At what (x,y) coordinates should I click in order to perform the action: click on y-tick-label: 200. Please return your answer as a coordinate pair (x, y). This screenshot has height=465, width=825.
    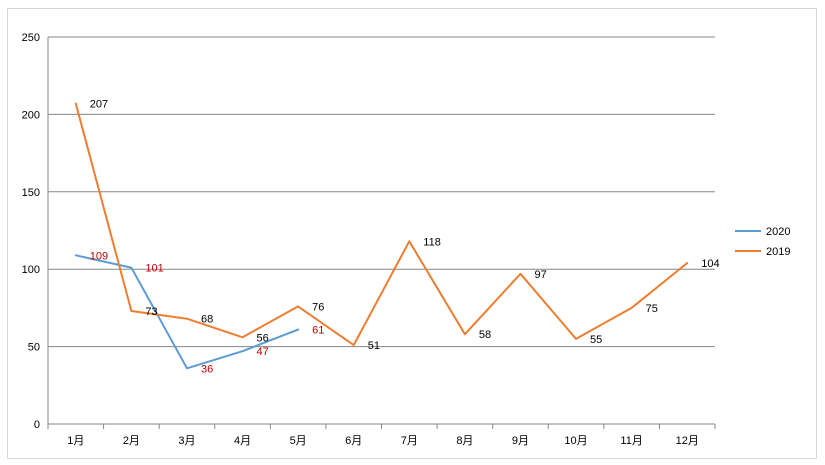
    Looking at the image, I should click on (31, 115).